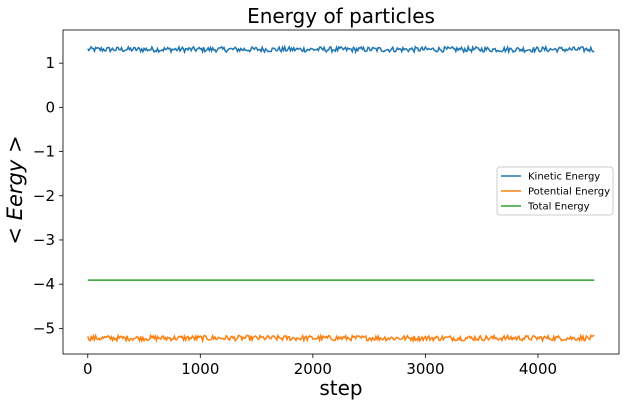 The image size is (627, 406). Describe the element at coordinates (44, 284) in the screenshot. I see `y-tick-label: −4` at that location.